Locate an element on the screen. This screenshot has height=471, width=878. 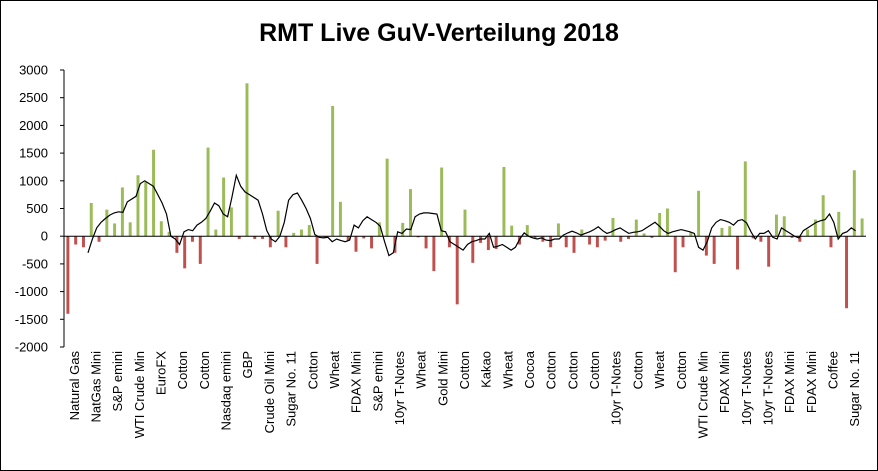
y-tick-label: 1000 is located at coordinates (33, 180).